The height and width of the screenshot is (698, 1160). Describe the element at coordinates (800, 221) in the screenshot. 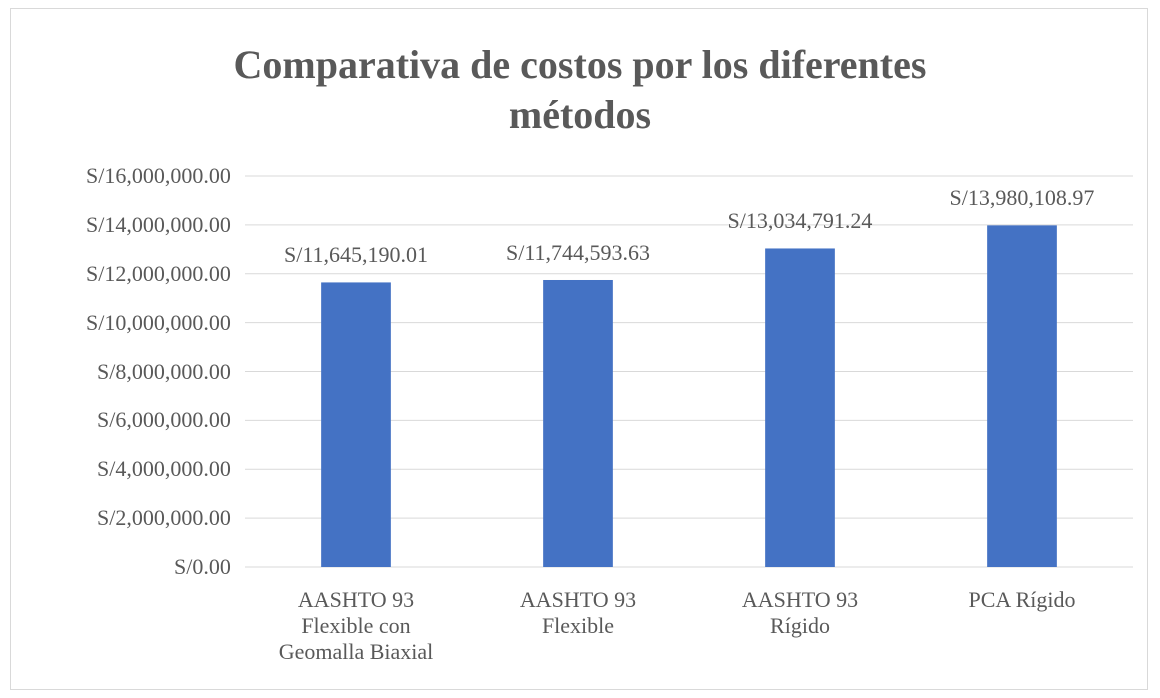

I see `data-label: S/13,034,791.24` at that location.